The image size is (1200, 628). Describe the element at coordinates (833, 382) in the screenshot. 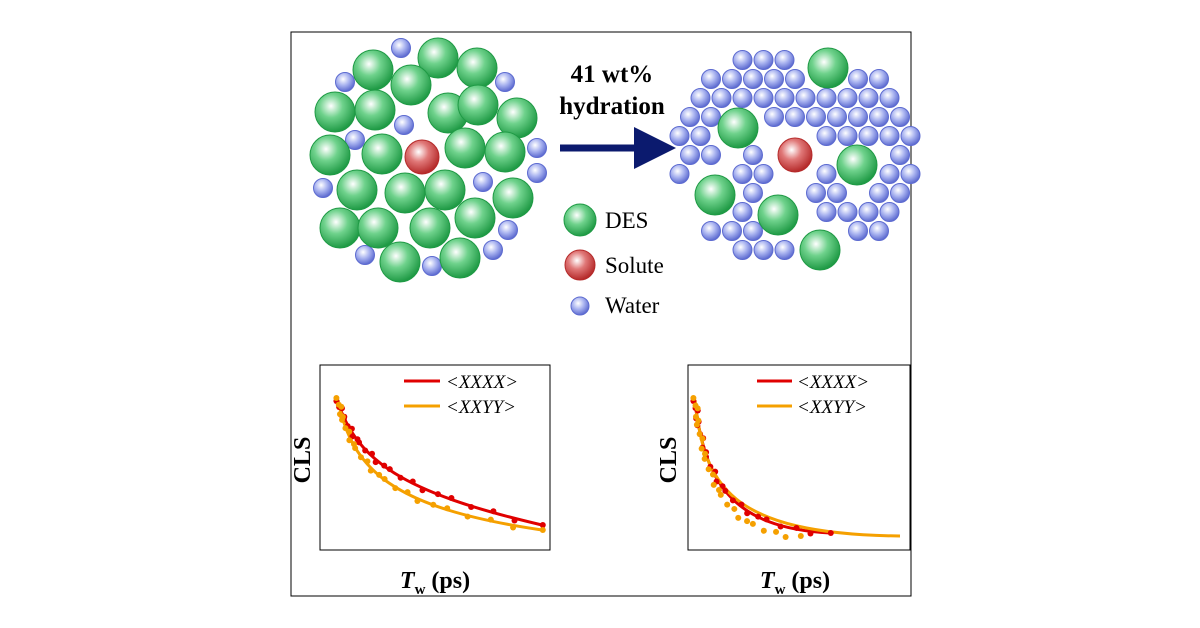

I see `plot-legend: <XXXX>` at that location.